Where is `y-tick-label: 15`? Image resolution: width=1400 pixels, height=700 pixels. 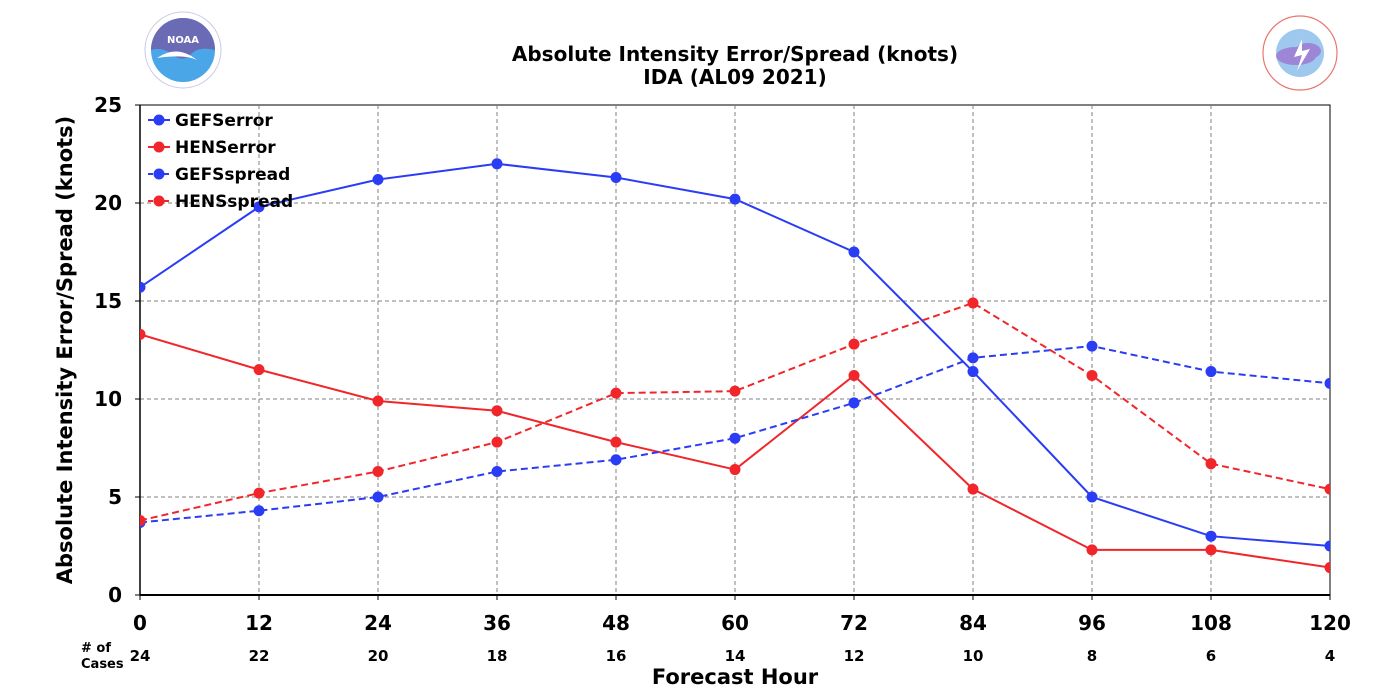
y-tick-label: 15 is located at coordinates (108, 301).